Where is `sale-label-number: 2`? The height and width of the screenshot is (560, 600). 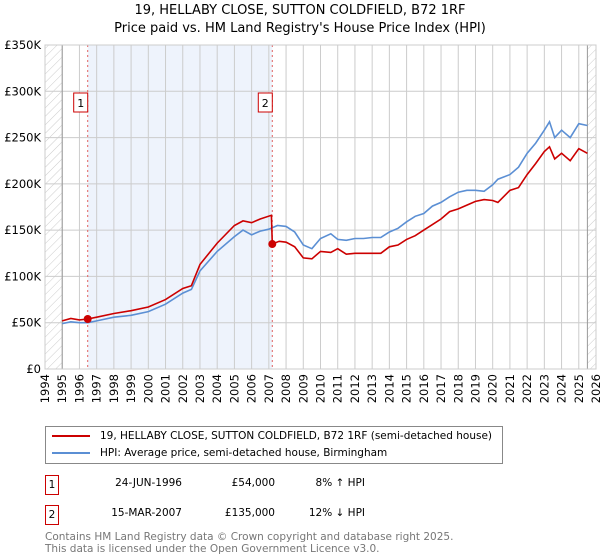 sale-label-number: 2 is located at coordinates (265, 103).